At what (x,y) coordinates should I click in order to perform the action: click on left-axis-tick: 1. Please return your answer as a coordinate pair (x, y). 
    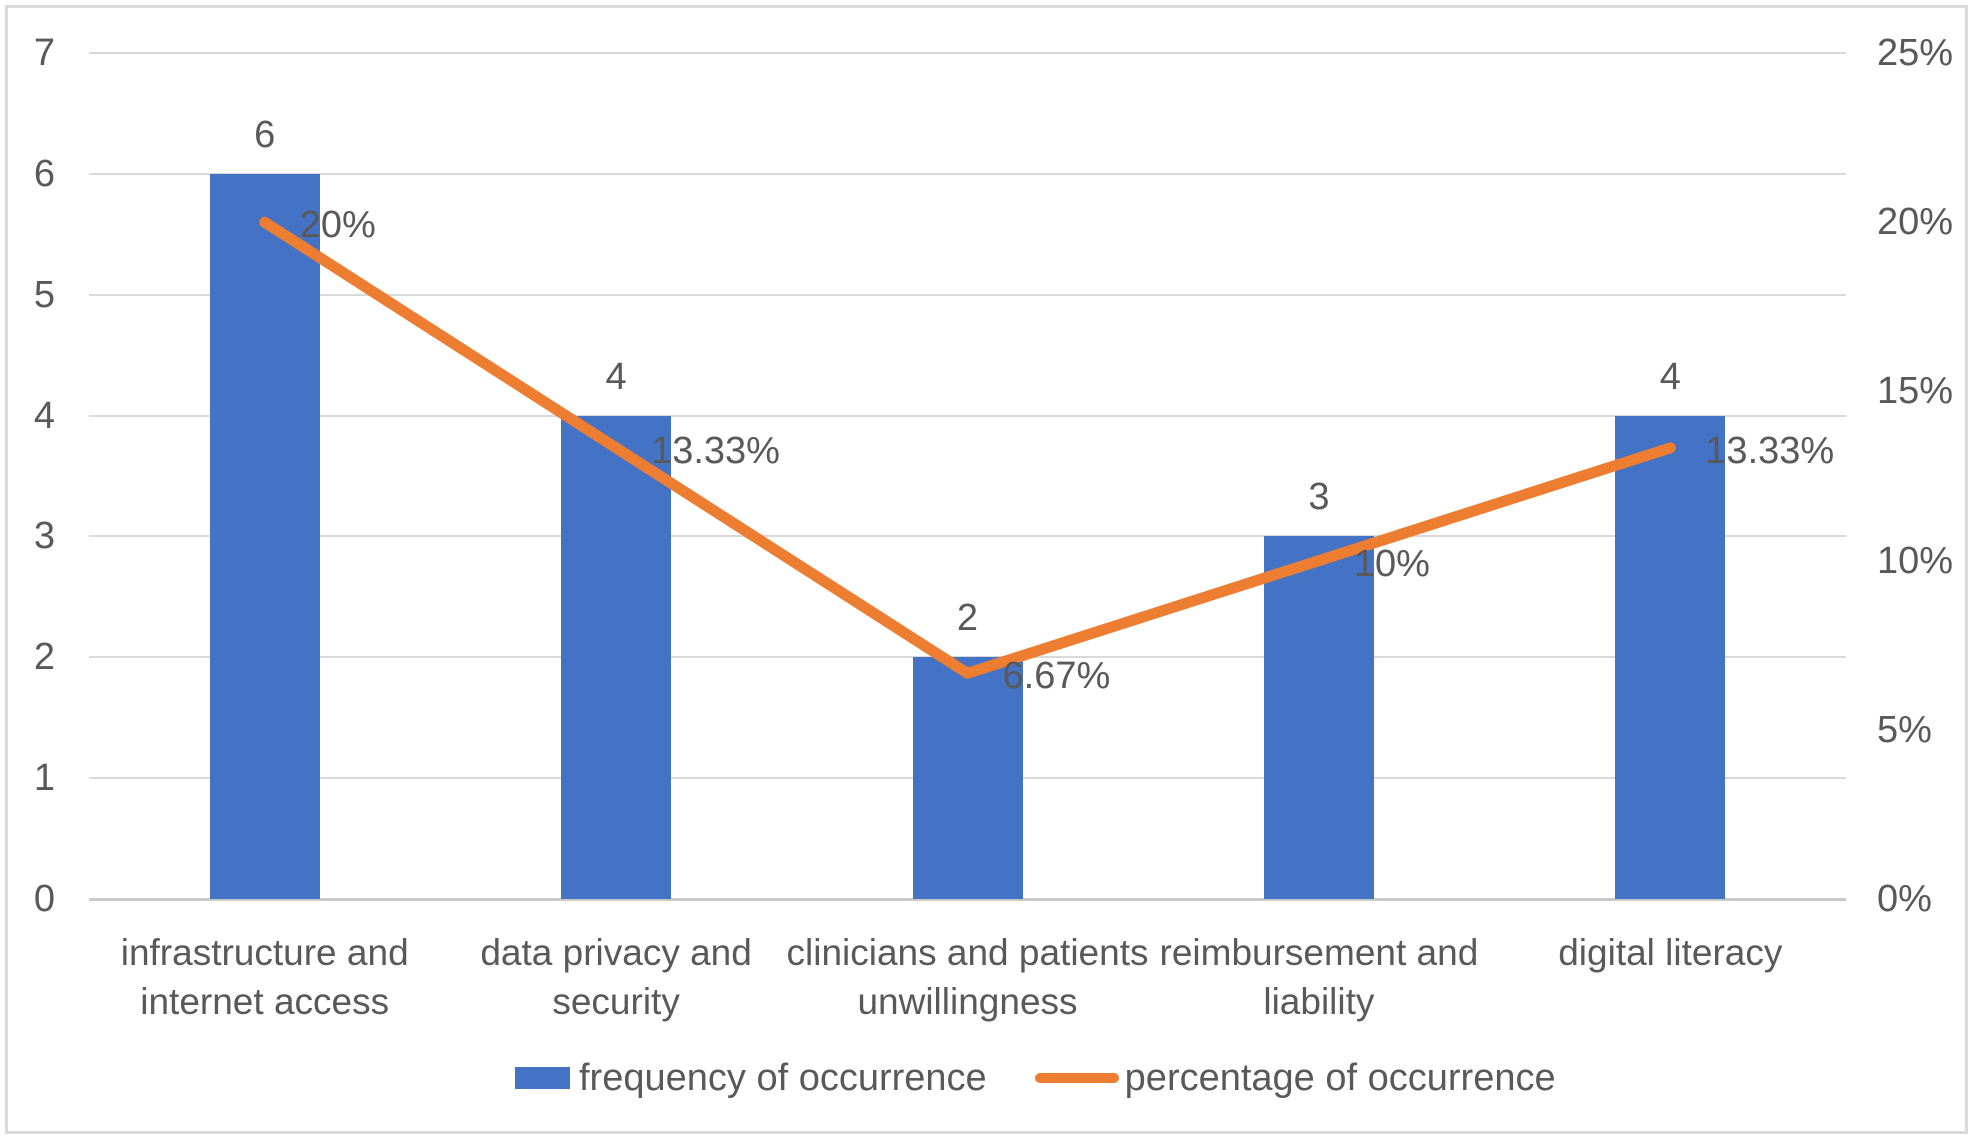
    Looking at the image, I should click on (44, 778).